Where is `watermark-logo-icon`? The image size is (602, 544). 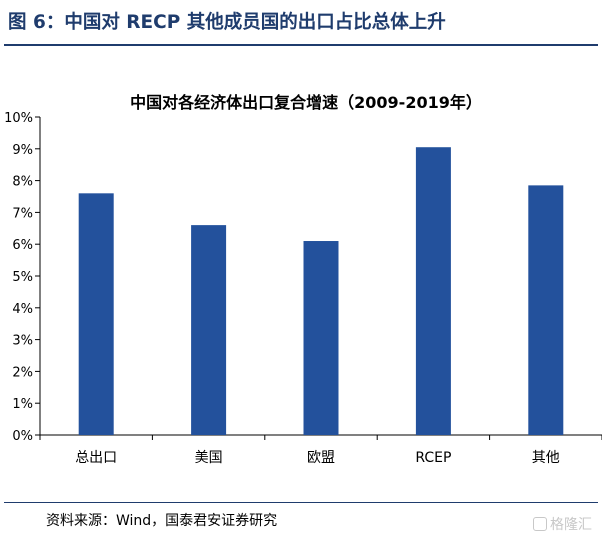
watermark-logo-icon is located at coordinates (540, 524).